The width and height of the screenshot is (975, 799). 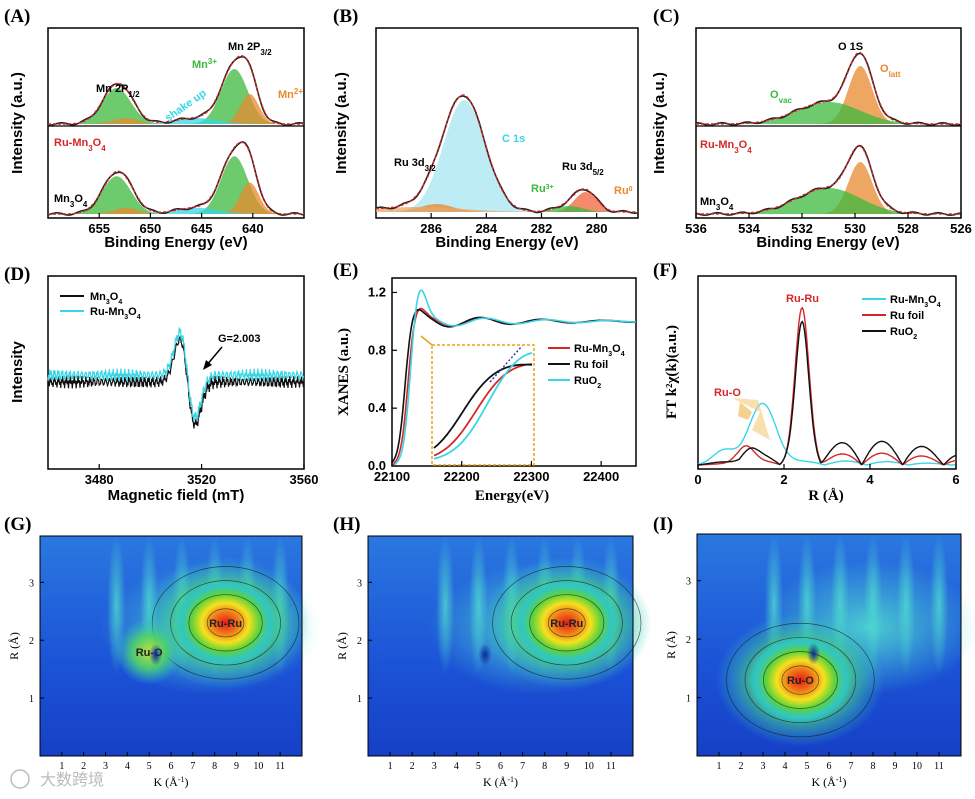 What do you see at coordinates (412, 766) in the screenshot?
I see `wt-h-xtick-label-1: 2` at bounding box center [412, 766].